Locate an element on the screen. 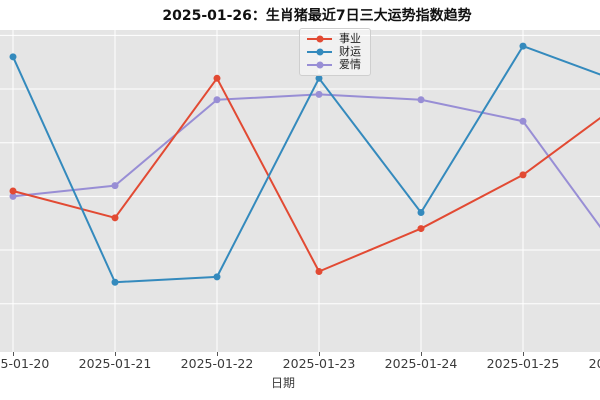  x-tick-label: 2025-01-25 is located at coordinates (523, 363).